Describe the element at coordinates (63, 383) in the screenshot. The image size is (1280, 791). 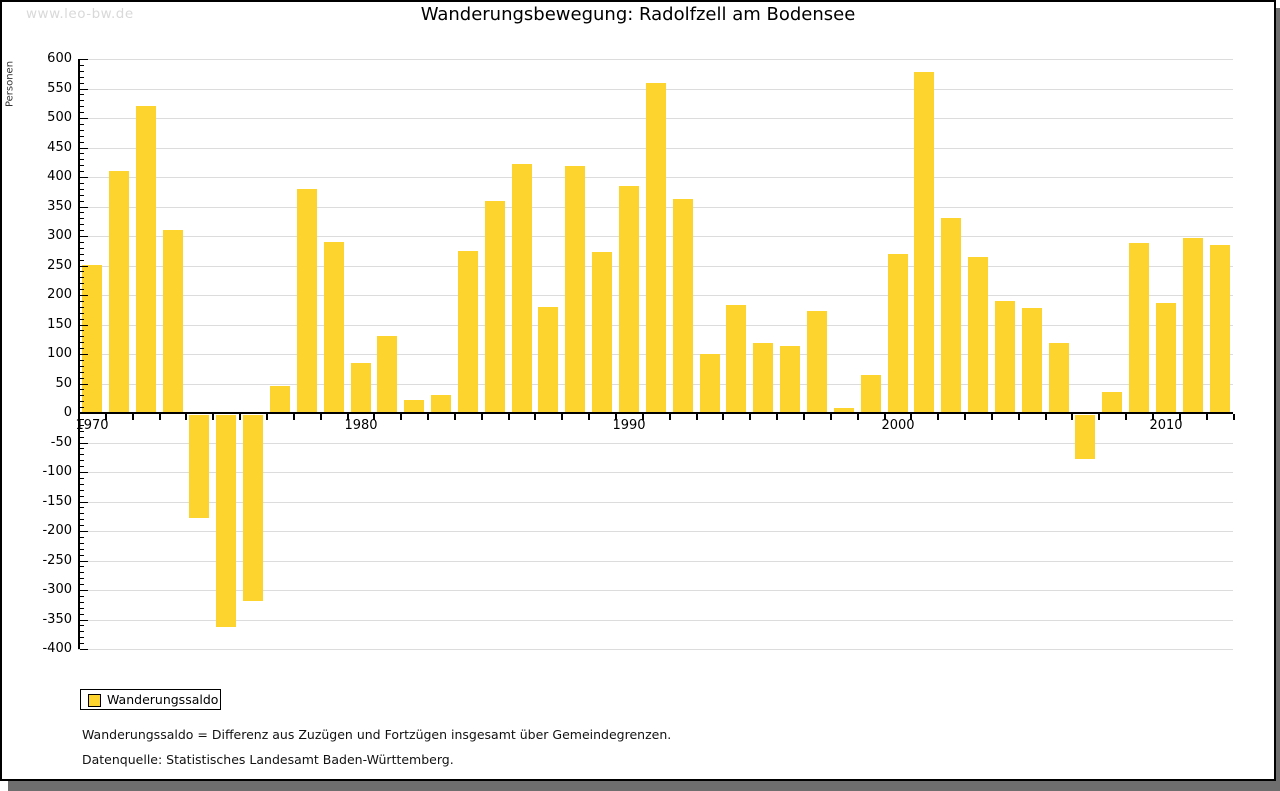
I see `y-tick-label: 50` at that location.